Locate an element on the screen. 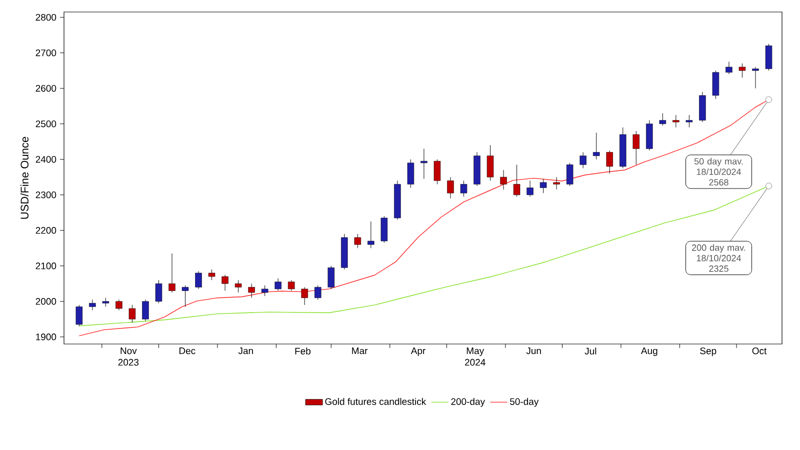  x-tick-label: Jan is located at coordinates (245, 351).